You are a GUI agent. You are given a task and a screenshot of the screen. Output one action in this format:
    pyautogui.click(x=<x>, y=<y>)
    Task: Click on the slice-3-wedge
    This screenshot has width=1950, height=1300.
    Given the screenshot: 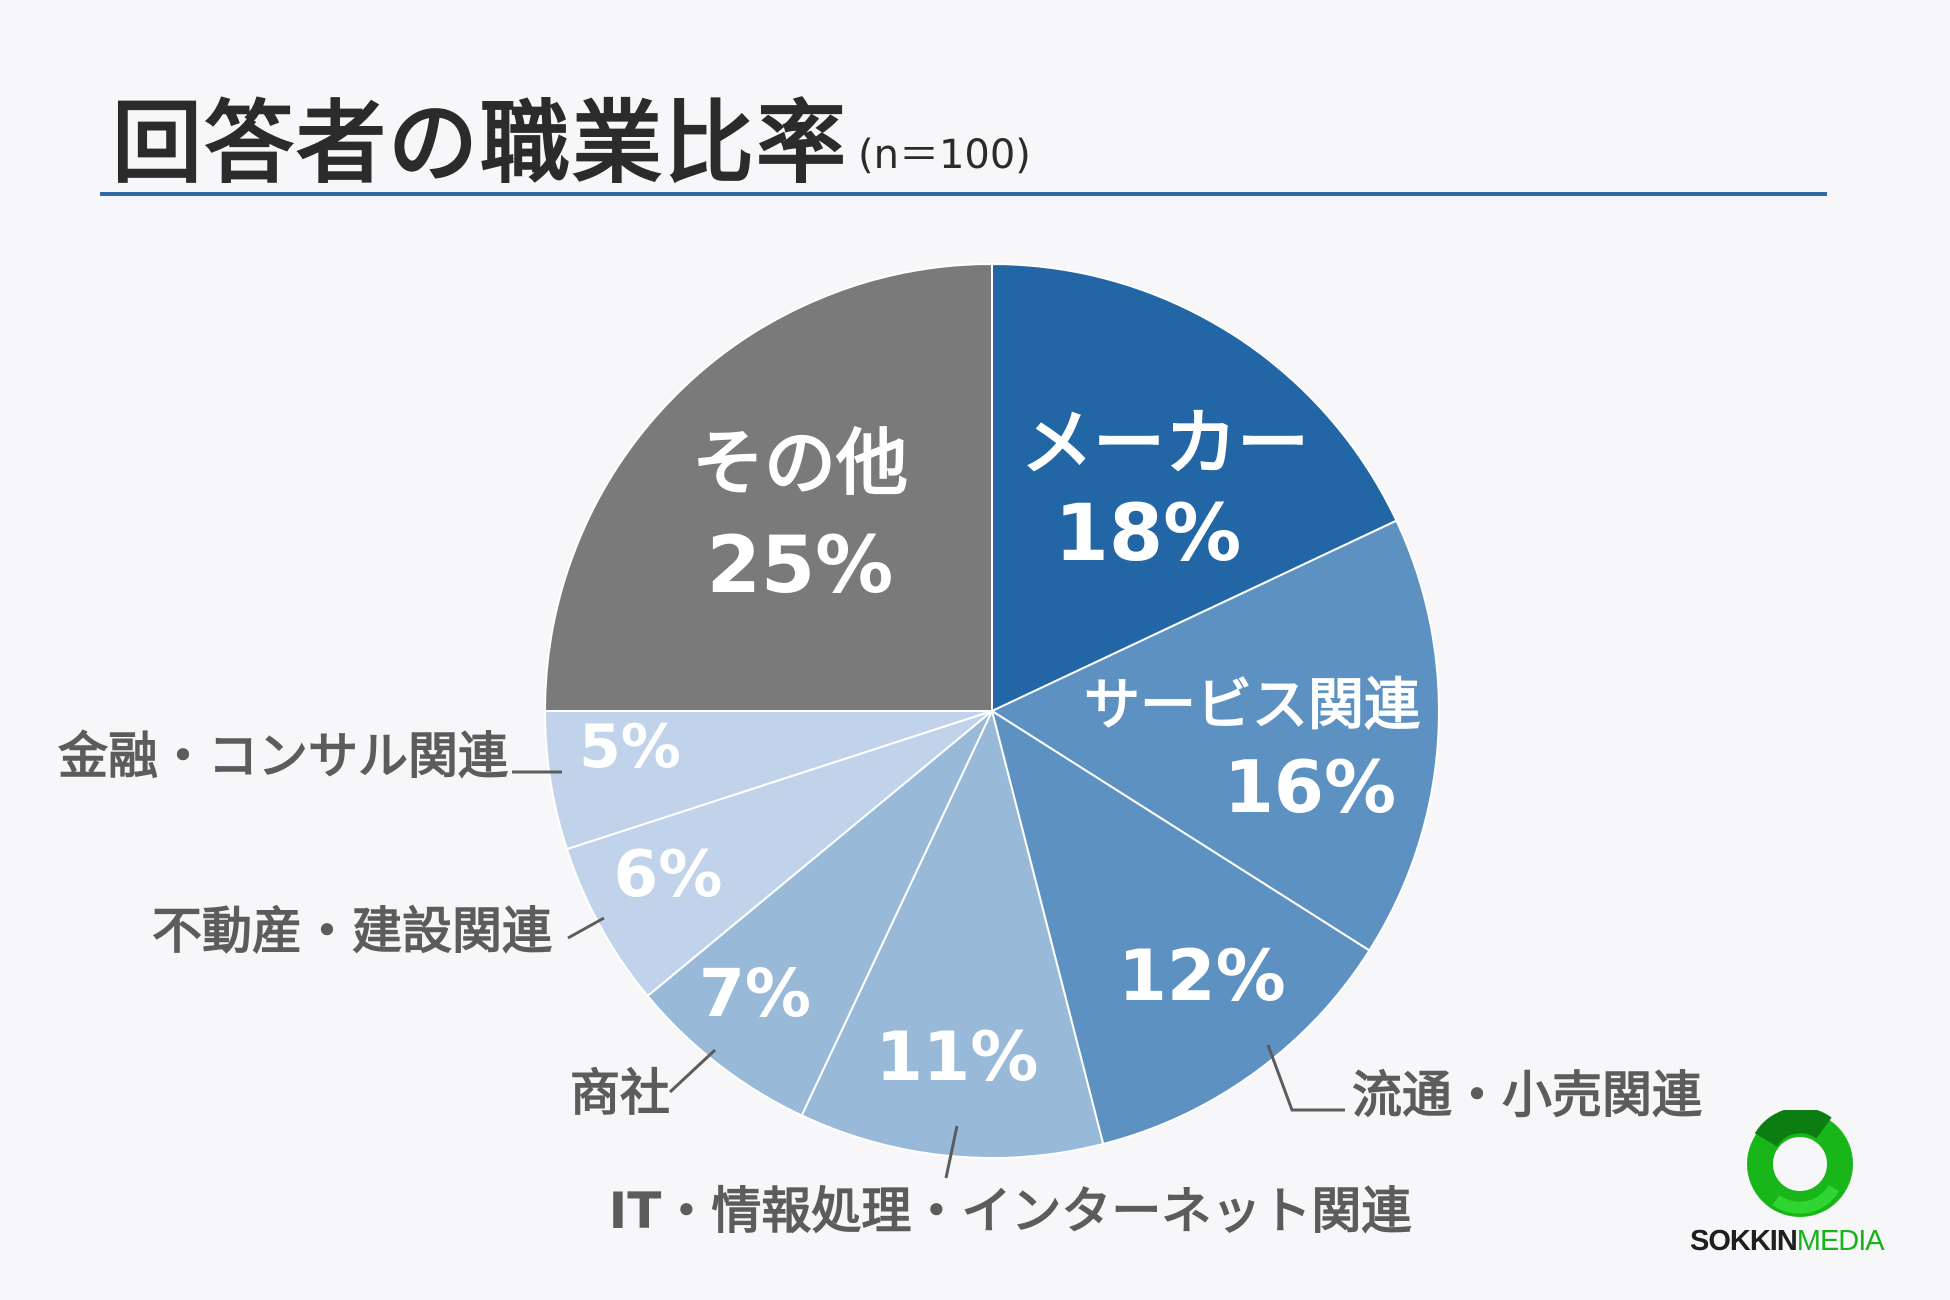 What is the action you would take?
    pyautogui.click(x=1181, y=927)
    